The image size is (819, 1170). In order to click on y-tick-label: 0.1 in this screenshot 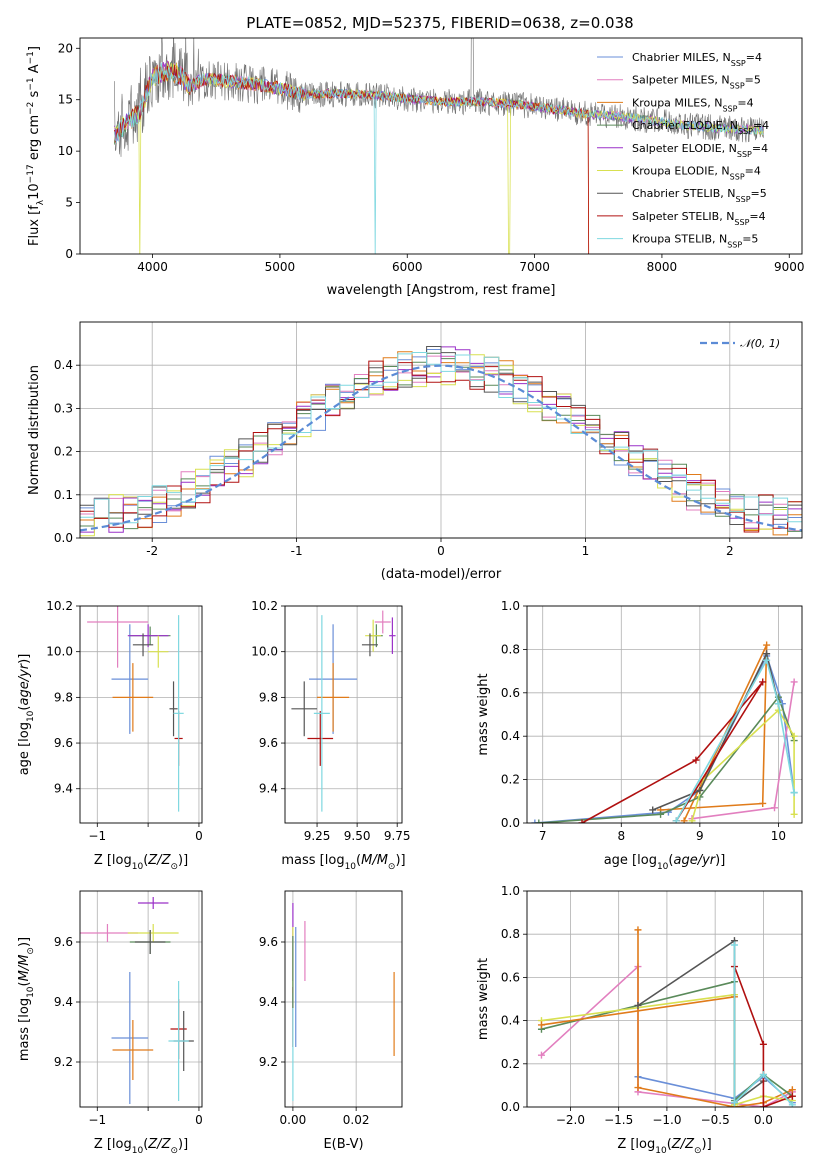, I will do `click(63, 495)`.